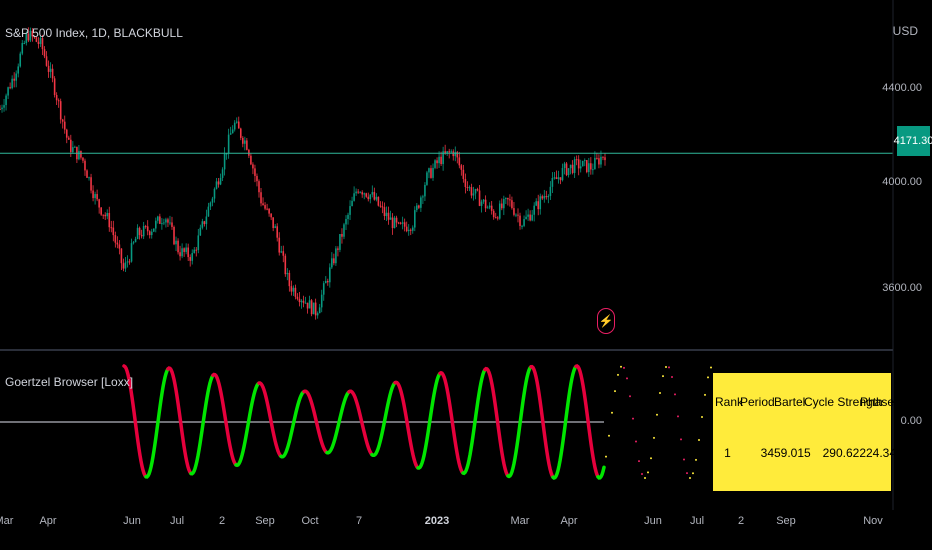  I want to click on table-cell-bartel: 59.015, so click(792, 453).